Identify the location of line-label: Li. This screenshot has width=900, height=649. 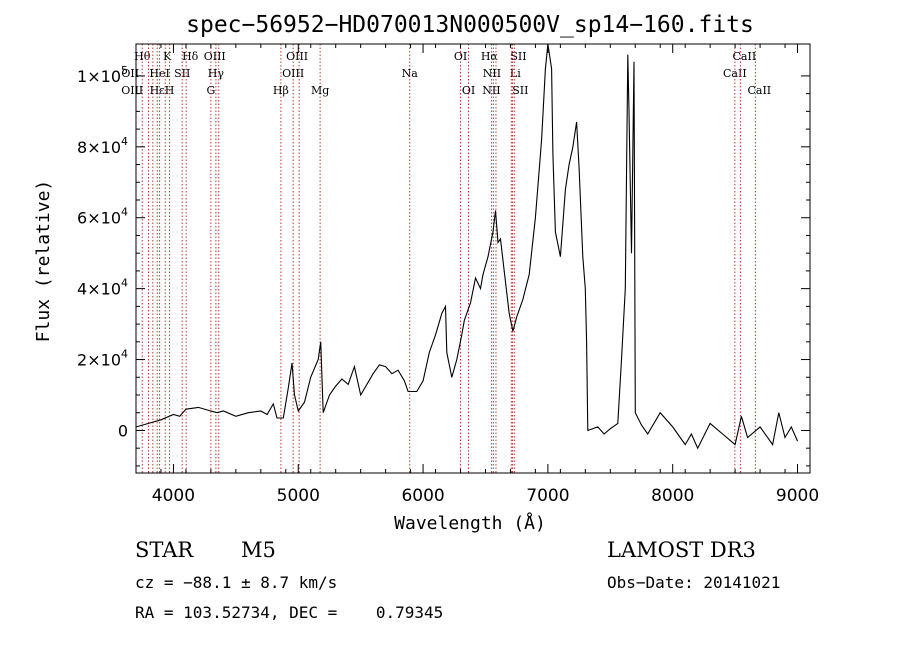
(515, 73).